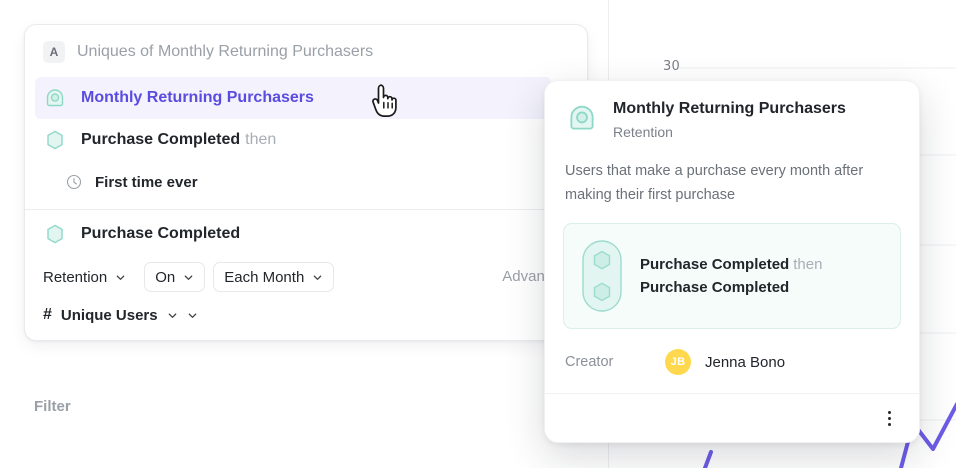 The image size is (956, 468). What do you see at coordinates (306, 318) in the screenshot?
I see `builder-measure-row: # Unique Users` at bounding box center [306, 318].